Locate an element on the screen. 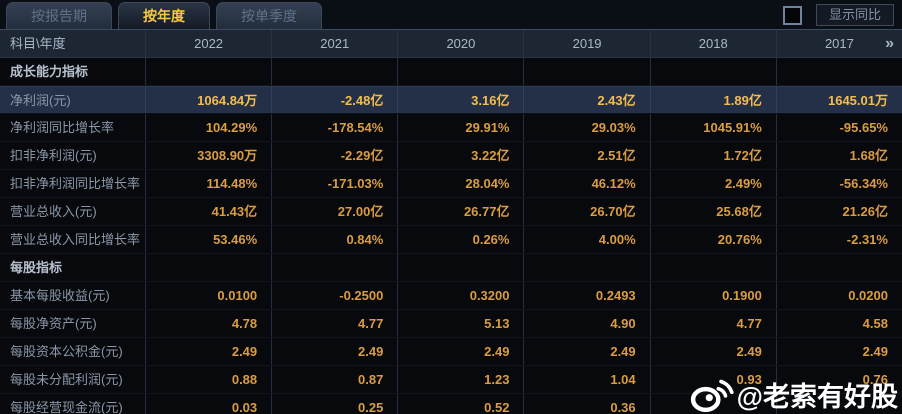 The image size is (902, 414). value-cell: 3.22亿 is located at coordinates (460, 155).